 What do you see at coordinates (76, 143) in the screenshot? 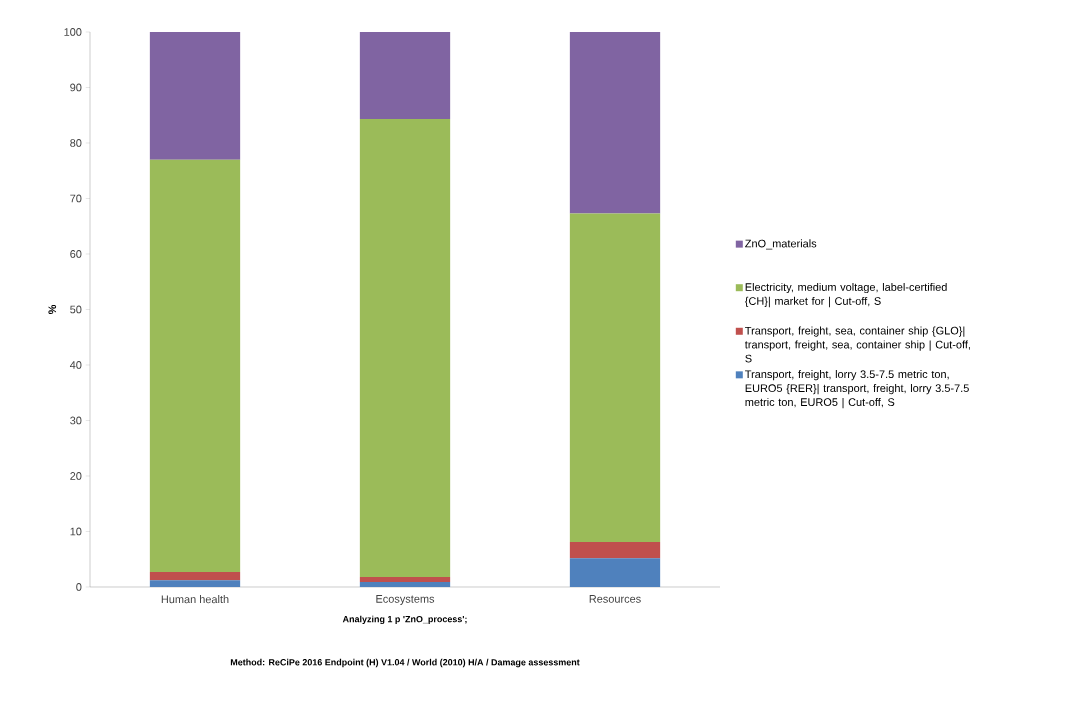
I see `y-tick-label: 80` at bounding box center [76, 143].